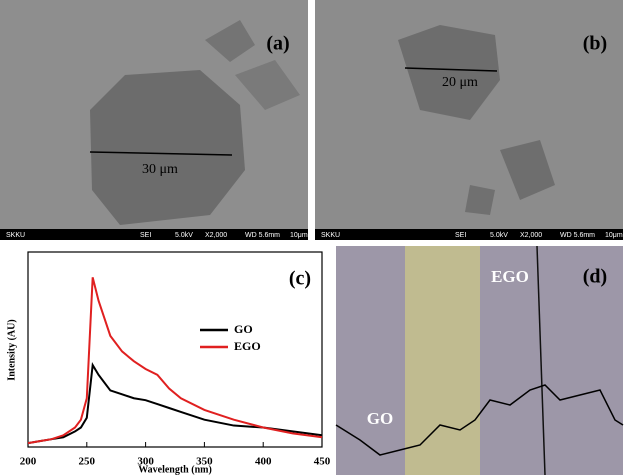  I want to click on x-tick-label: 250, so click(87, 462).